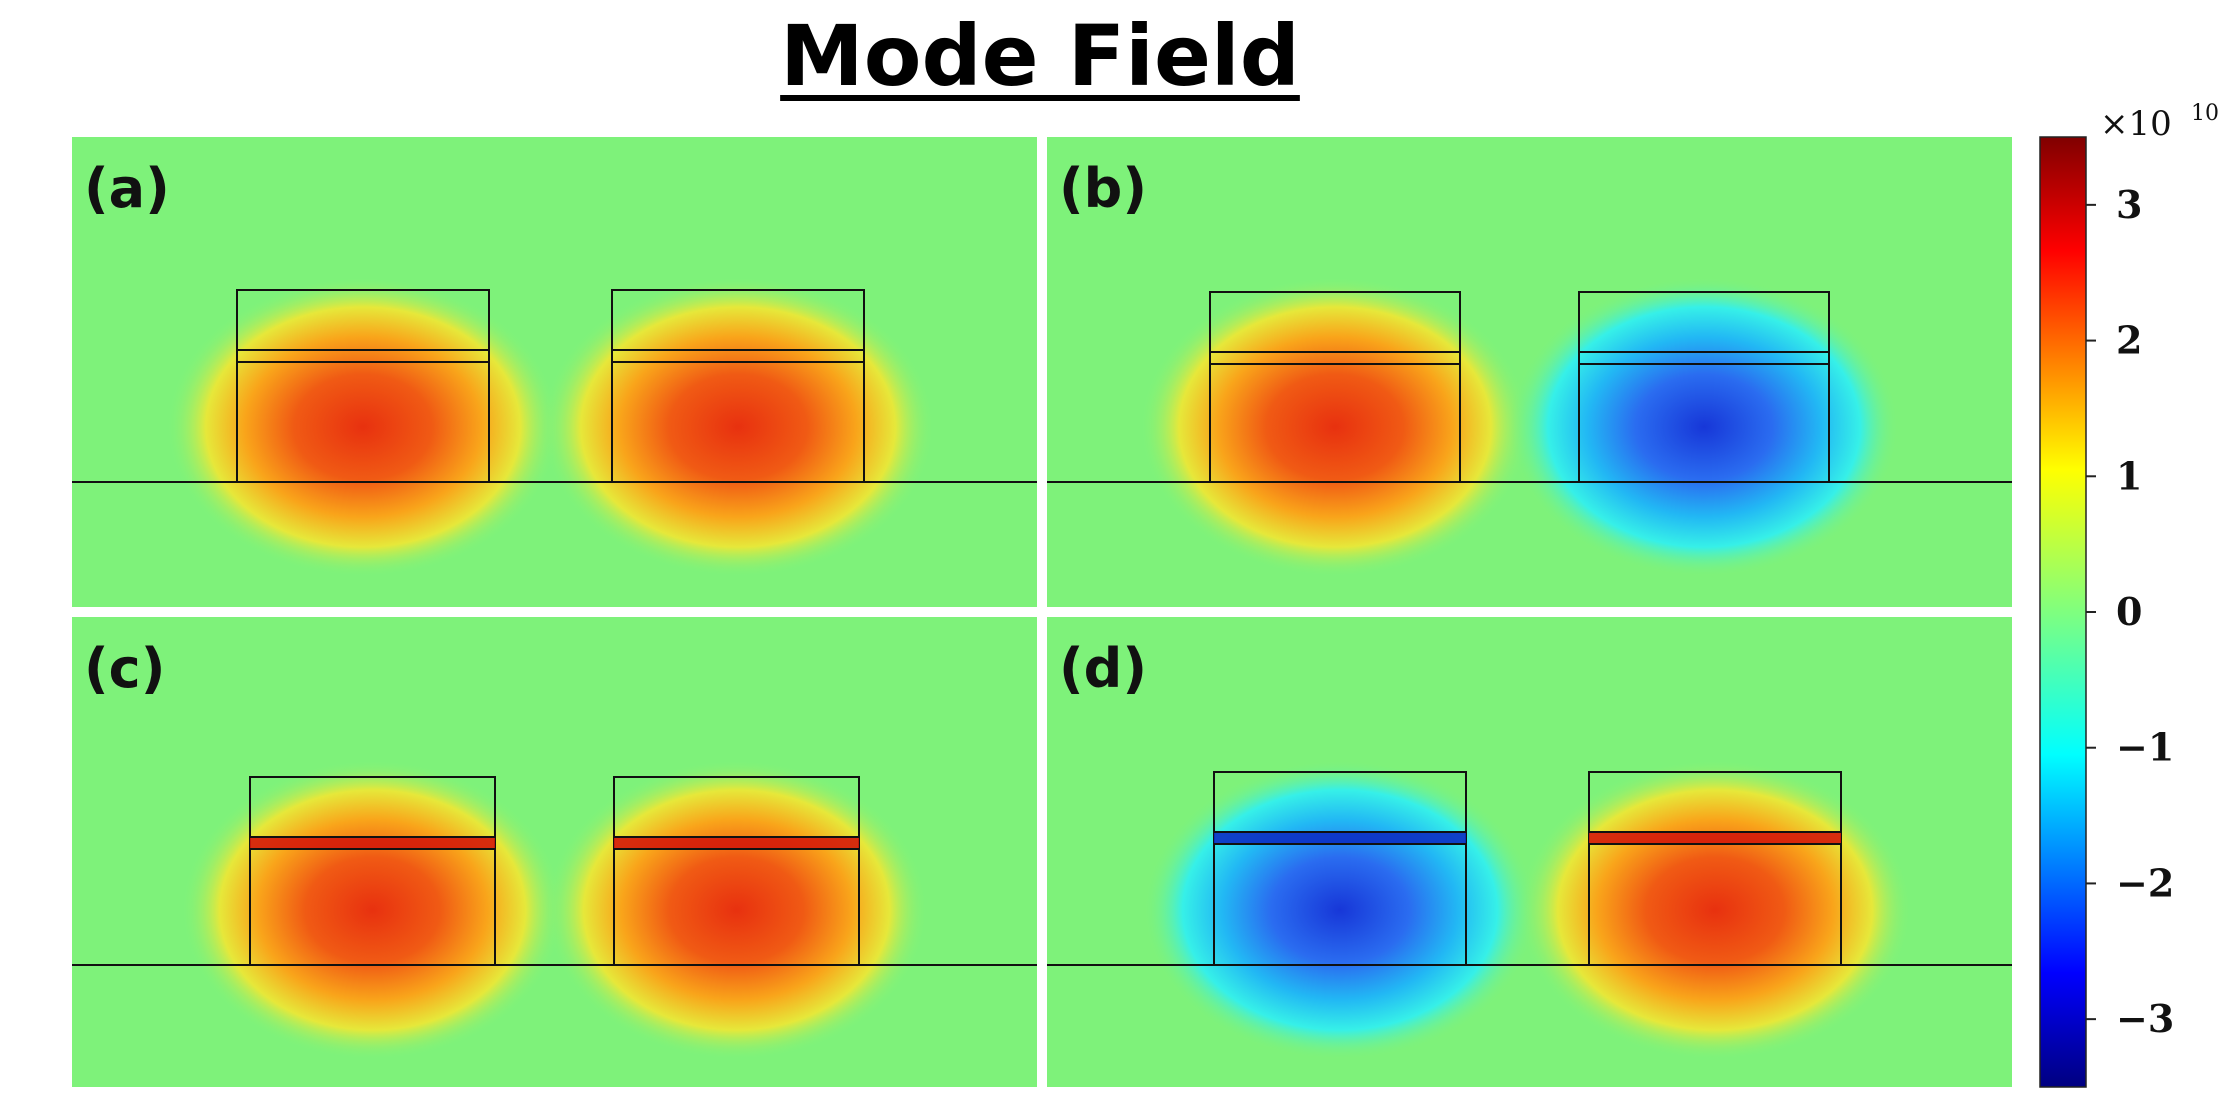  Describe the element at coordinates (2145, 747) in the screenshot. I see `colorbar-tick-label: −1` at that location.